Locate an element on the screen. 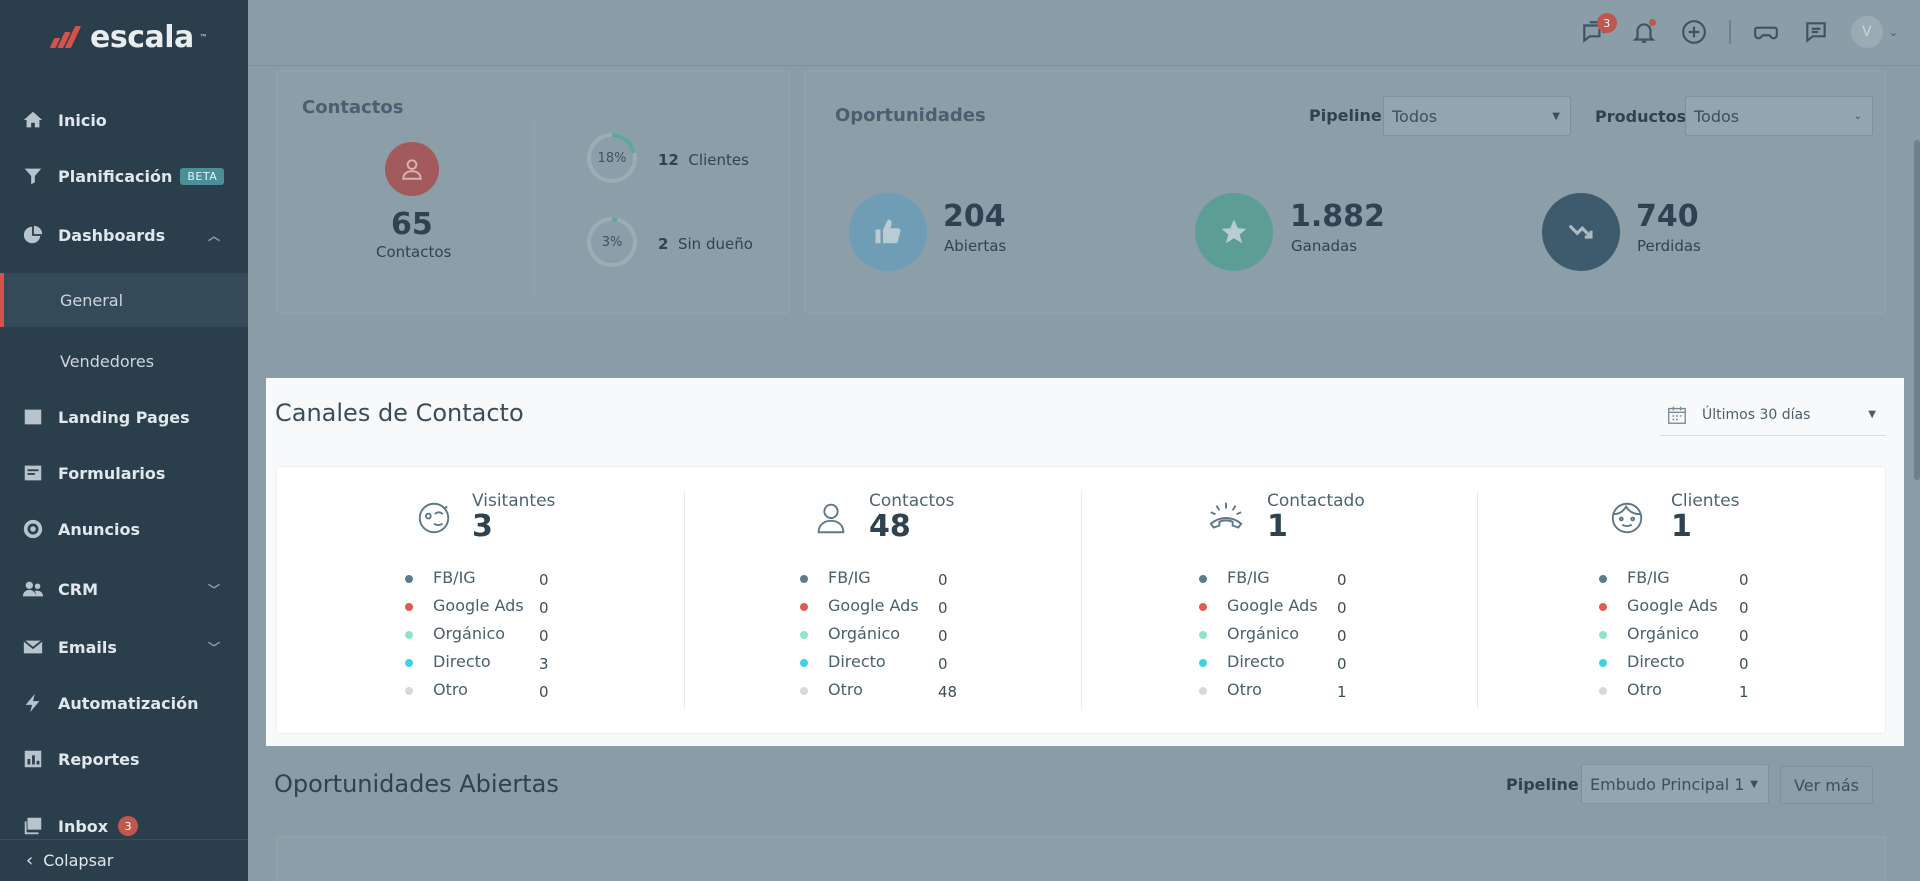  clientes-pct: 18% is located at coordinates (612, 158).